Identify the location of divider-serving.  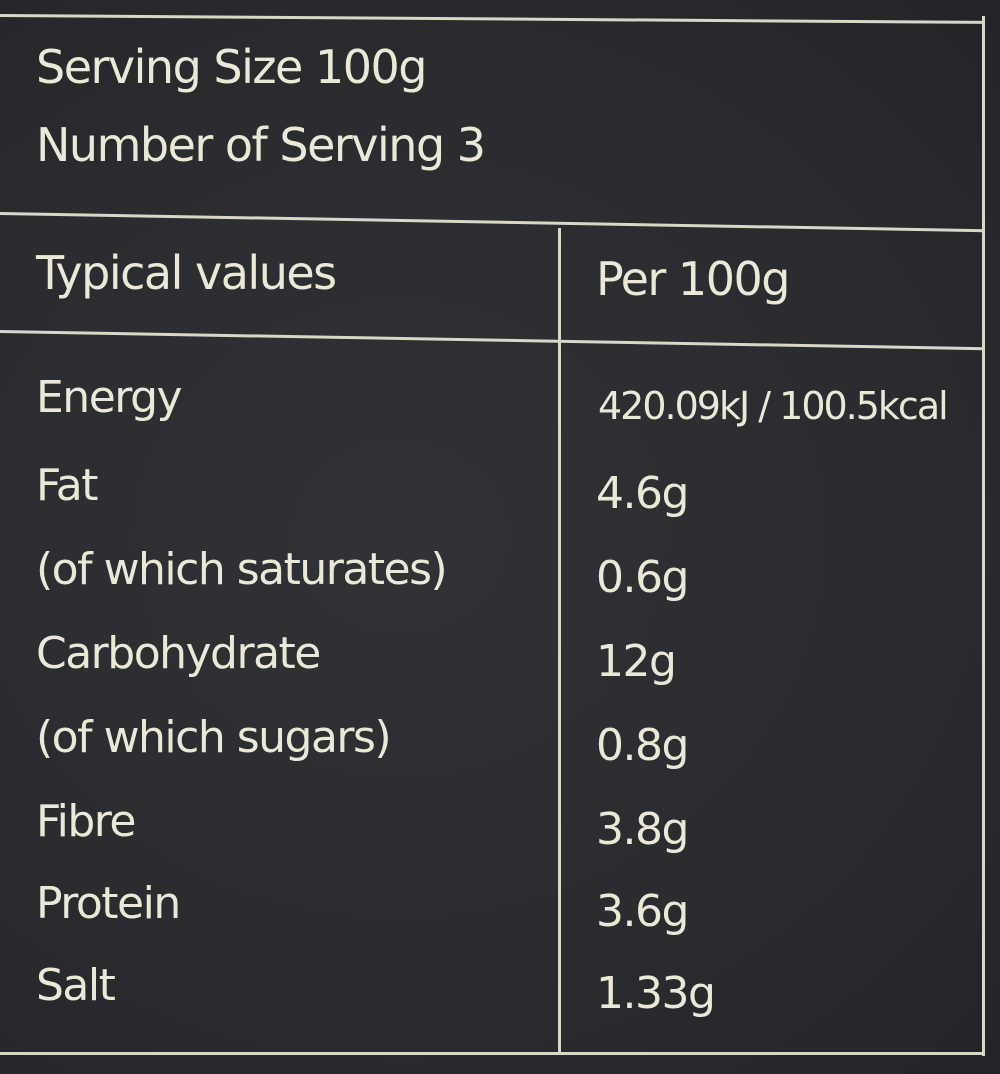
(492, 222).